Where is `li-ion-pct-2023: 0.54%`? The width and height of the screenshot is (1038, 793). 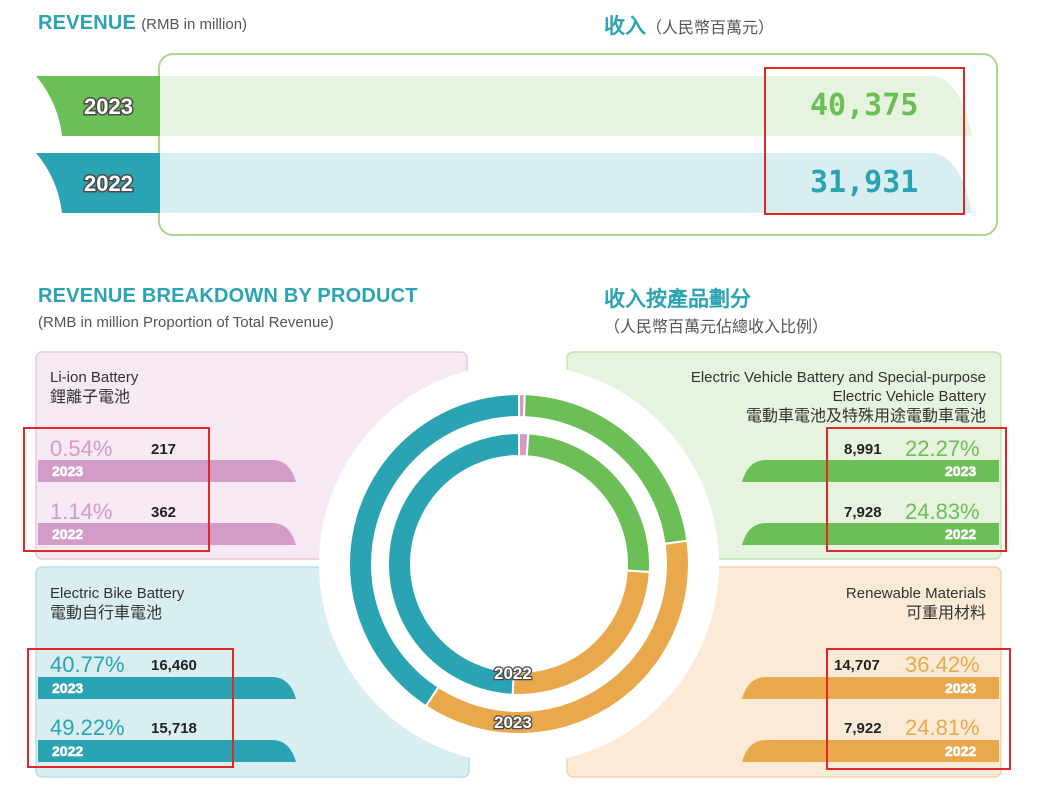
li-ion-pct-2023: 0.54% is located at coordinates (81, 448).